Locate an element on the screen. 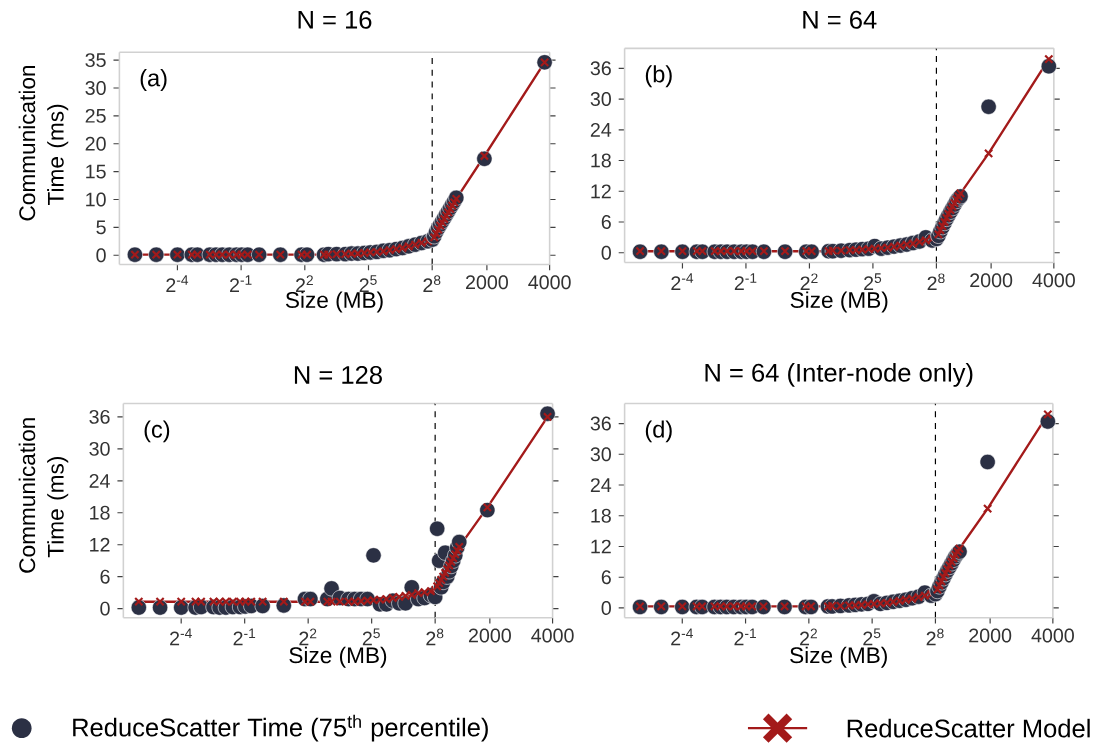  annotation: (d) is located at coordinates (658, 431).